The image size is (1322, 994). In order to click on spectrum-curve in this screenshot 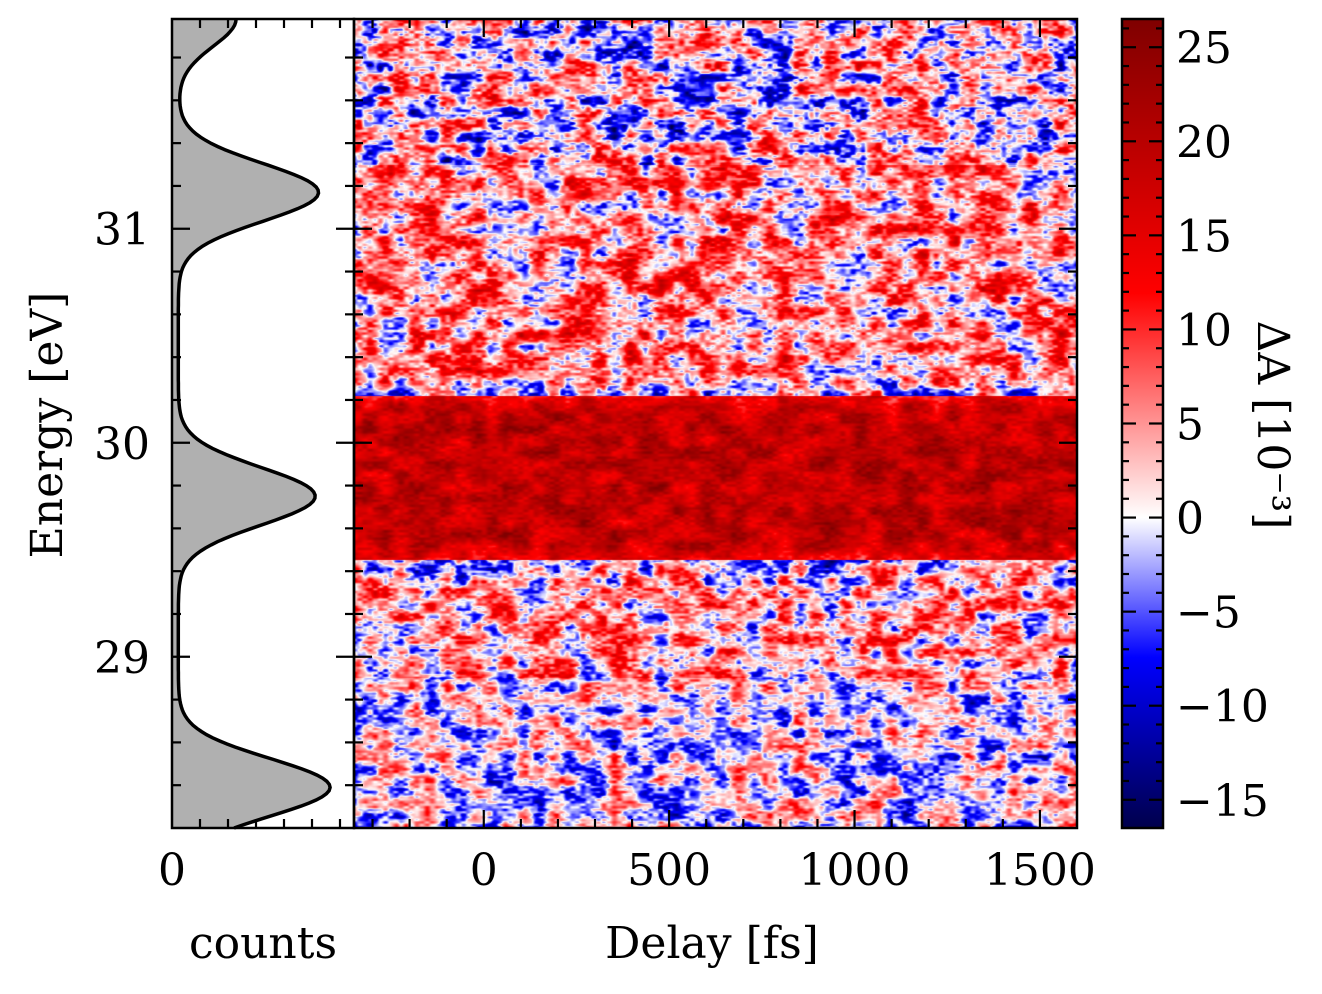, I will do `click(254, 424)`.